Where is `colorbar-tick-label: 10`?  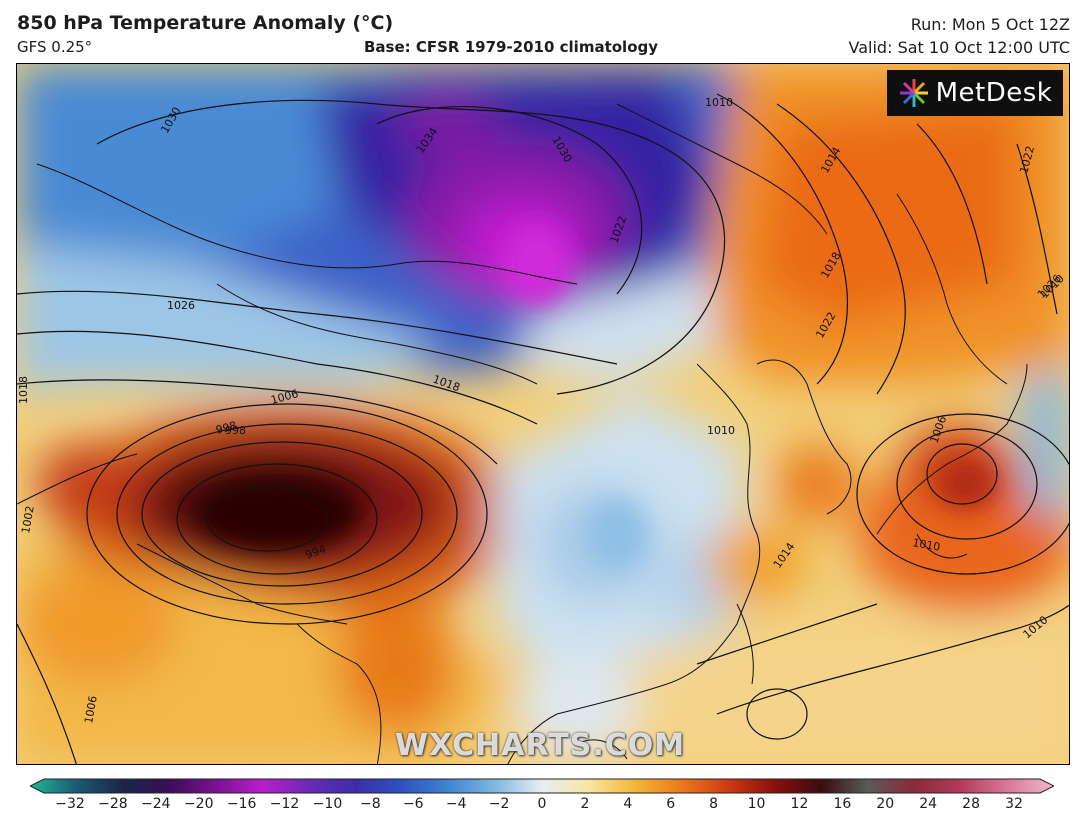
colorbar-tick-label: 10 is located at coordinates (756, 804).